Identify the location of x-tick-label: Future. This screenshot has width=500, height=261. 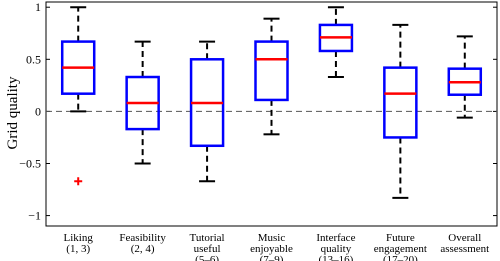
(400, 238).